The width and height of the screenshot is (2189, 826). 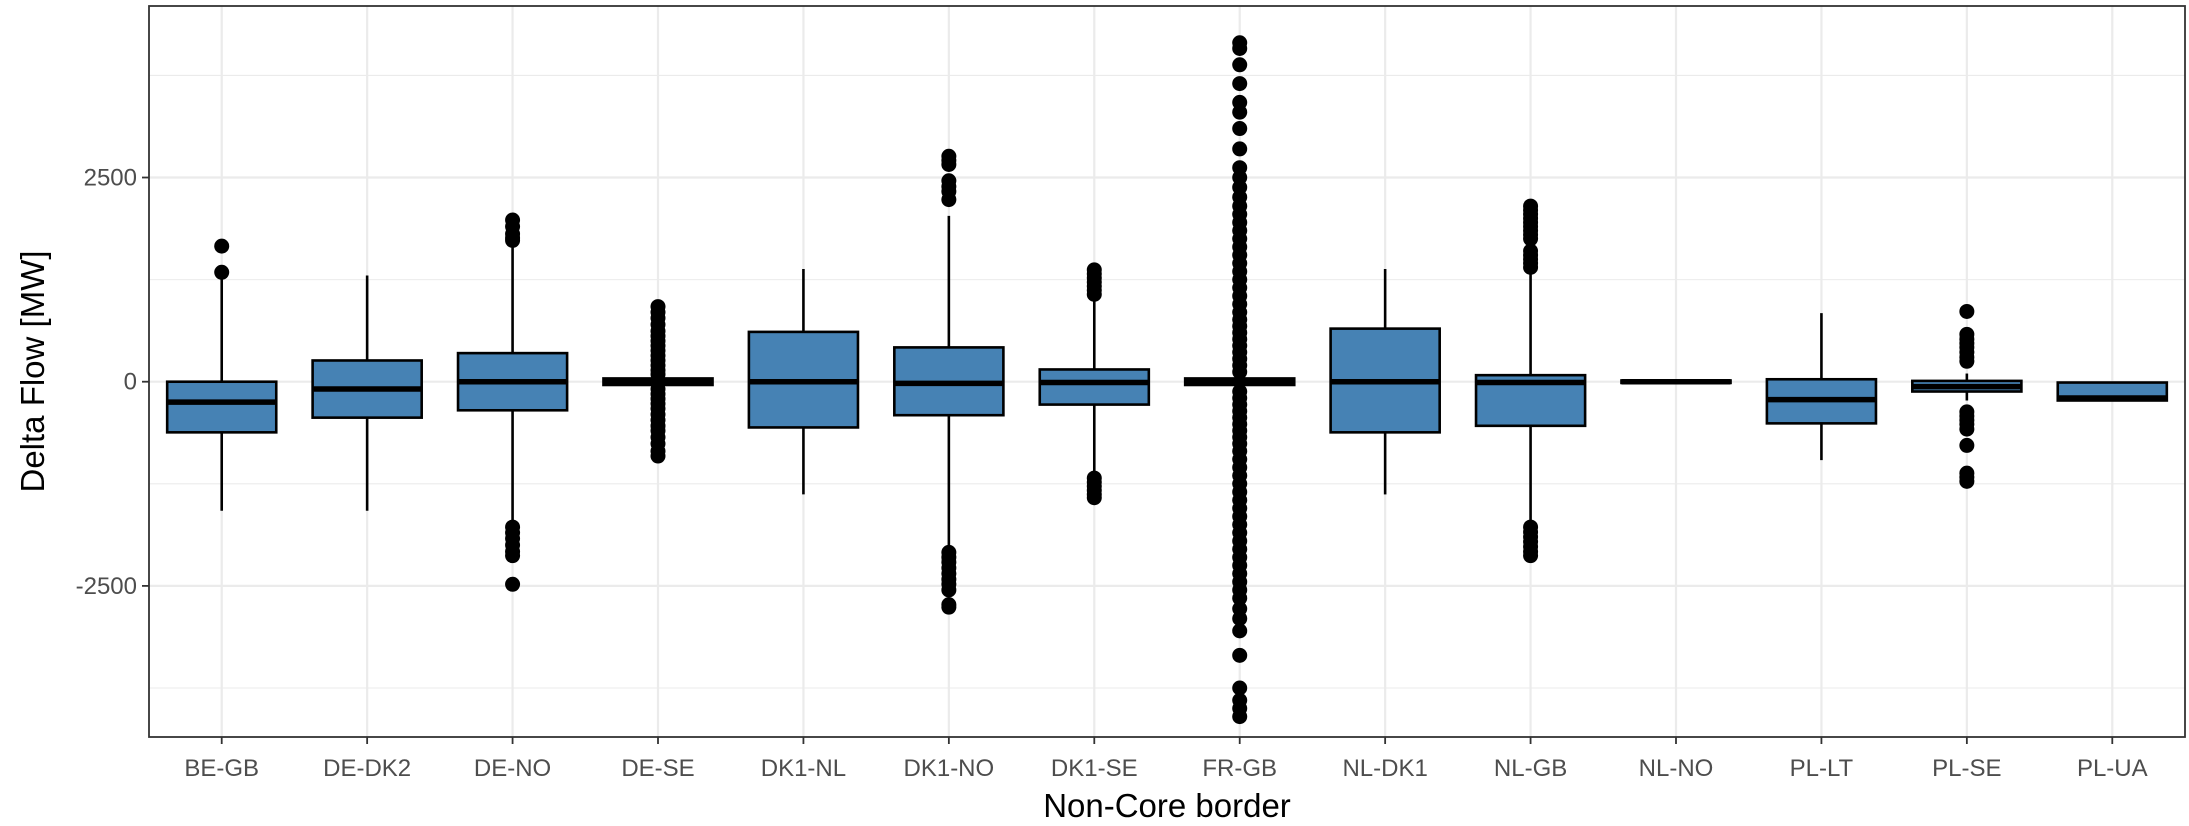 What do you see at coordinates (1167, 805) in the screenshot?
I see `x-axis-title: Non-Core border` at bounding box center [1167, 805].